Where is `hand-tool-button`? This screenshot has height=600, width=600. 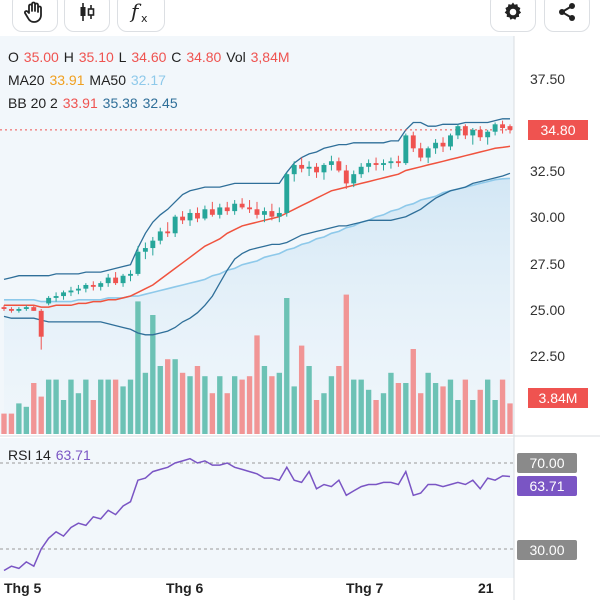 hand-tool-button is located at coordinates (35, 16).